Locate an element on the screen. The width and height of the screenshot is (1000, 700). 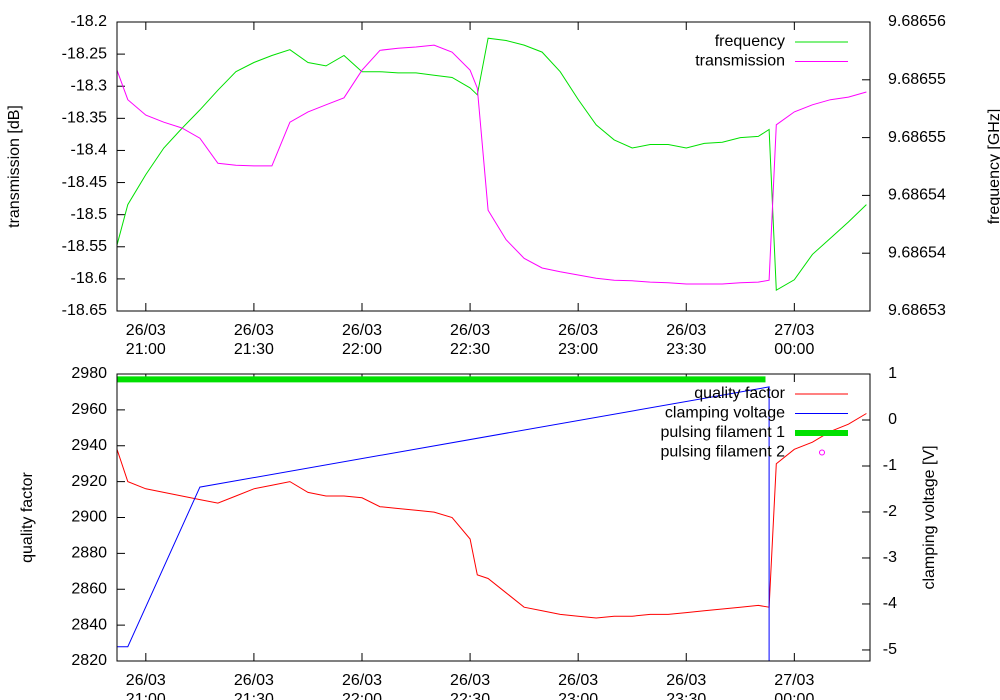
y2-tick-label: 9.68653 is located at coordinates (917, 310).